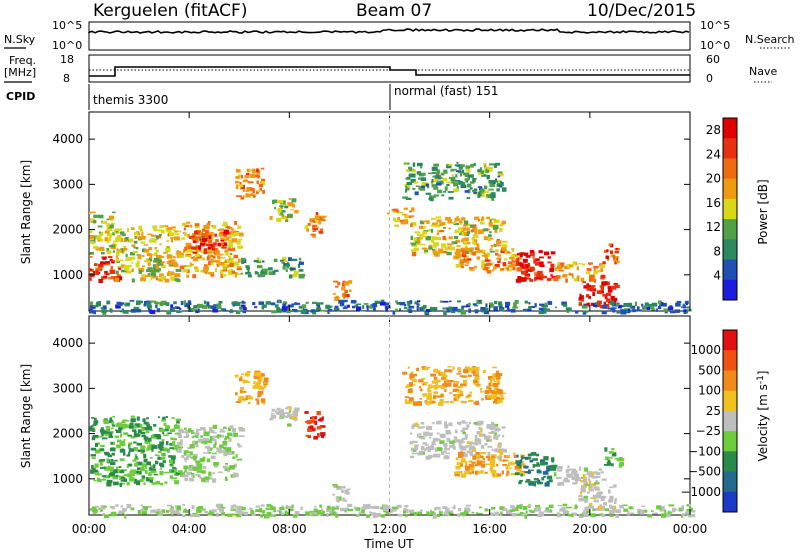 Image resolution: width=800 pixels, height=558 pixels. Describe the element at coordinates (730, 250) in the screenshot. I see `colorbar-swatch` at that location.